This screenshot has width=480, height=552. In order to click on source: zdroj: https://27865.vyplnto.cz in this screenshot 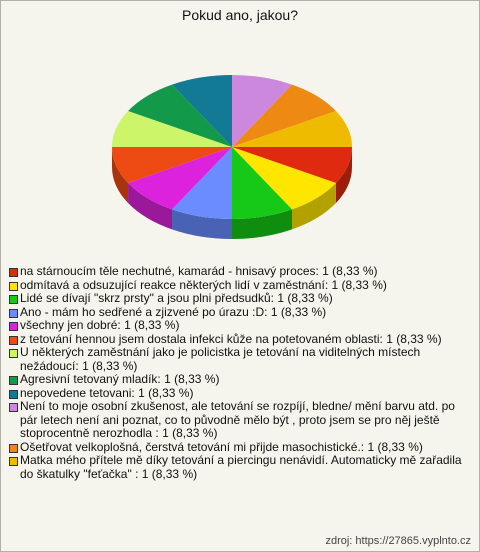, I will do `click(398, 541)`.